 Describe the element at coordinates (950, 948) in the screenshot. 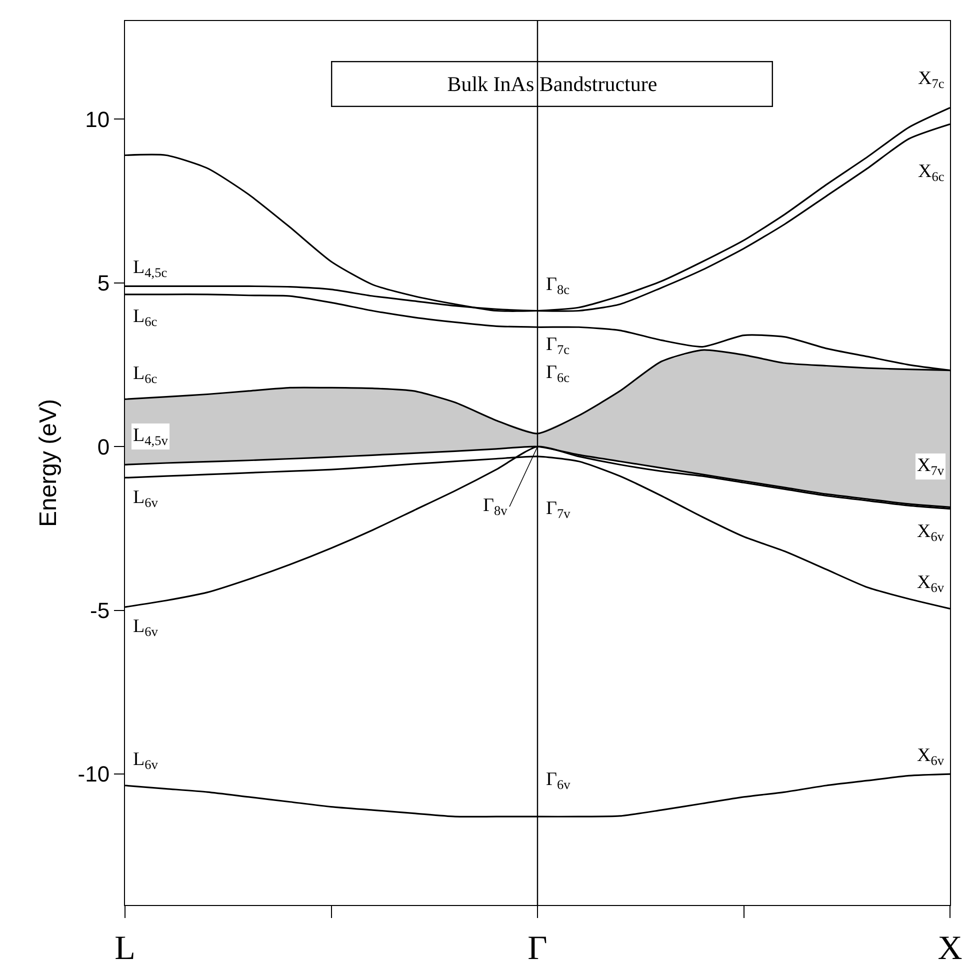

I see `x-tick-label: X` at that location.